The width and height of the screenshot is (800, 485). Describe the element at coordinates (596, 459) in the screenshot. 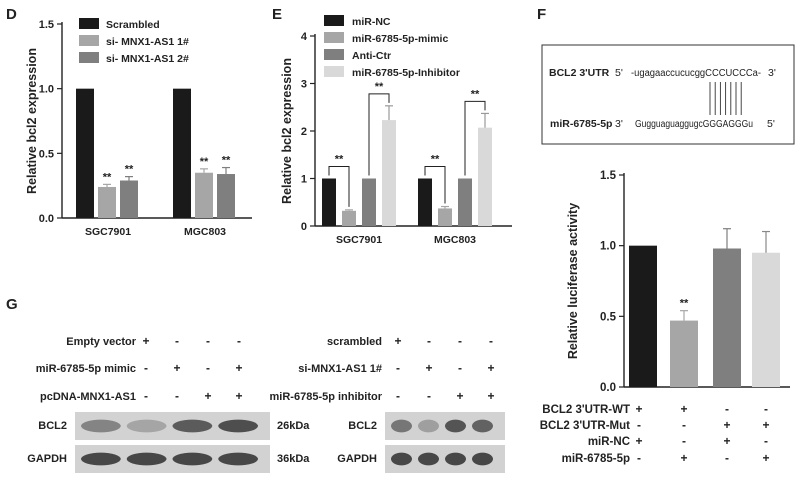

I see `condition-row-label: miR-6785-5p` at that location.